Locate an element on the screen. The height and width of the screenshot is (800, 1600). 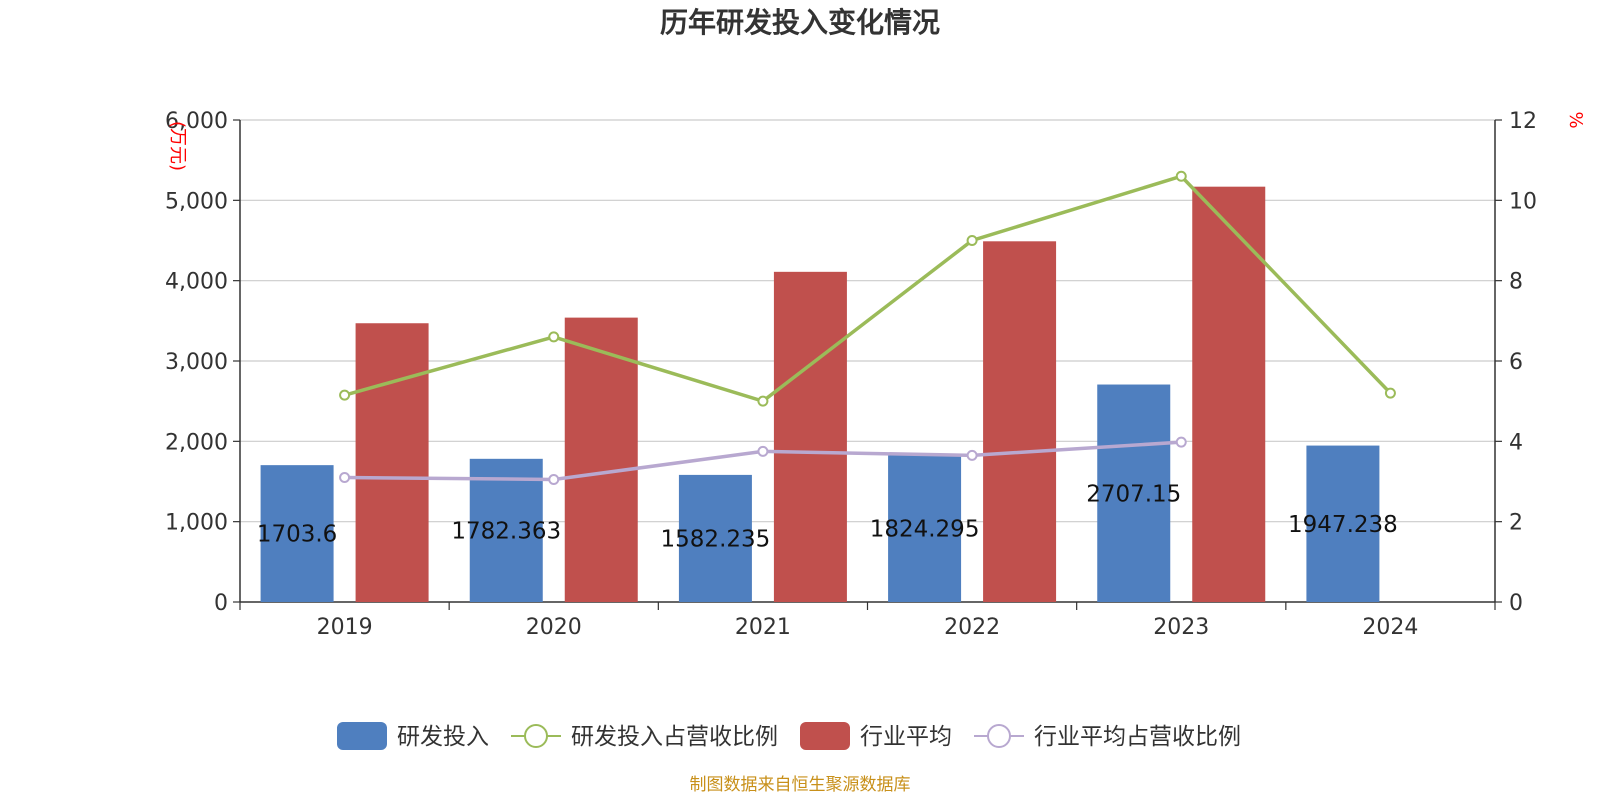
legend-label: 行业平均占营收比例 is located at coordinates (1137, 737).